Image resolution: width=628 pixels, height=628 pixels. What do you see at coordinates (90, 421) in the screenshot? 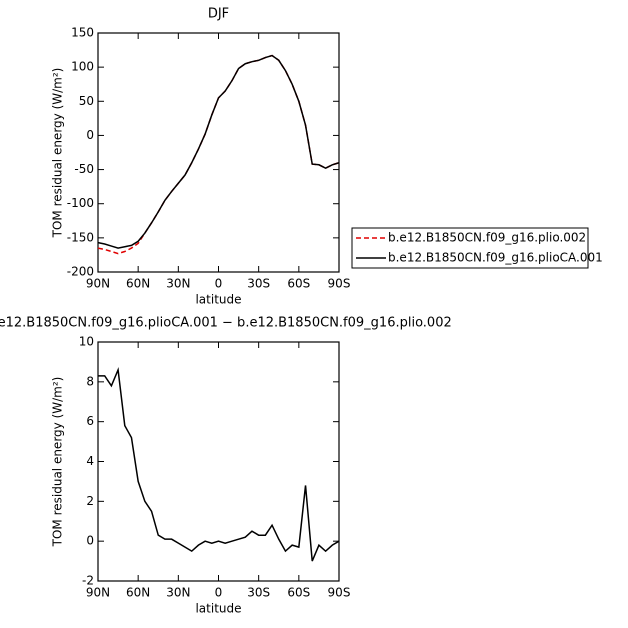
I see `y-tick-label: 6` at bounding box center [90, 421].